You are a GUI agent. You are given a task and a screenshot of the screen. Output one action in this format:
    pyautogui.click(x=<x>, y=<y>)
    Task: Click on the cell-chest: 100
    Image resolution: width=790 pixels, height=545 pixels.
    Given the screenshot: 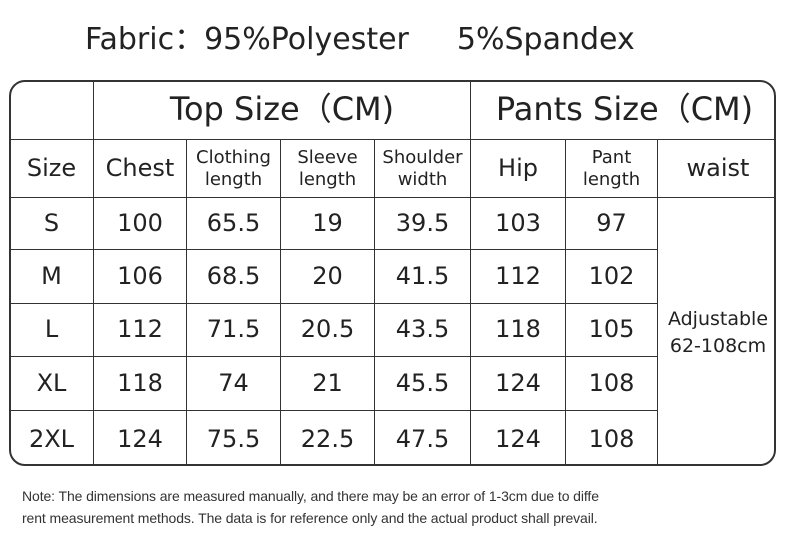 What is the action you would take?
    pyautogui.click(x=140, y=223)
    